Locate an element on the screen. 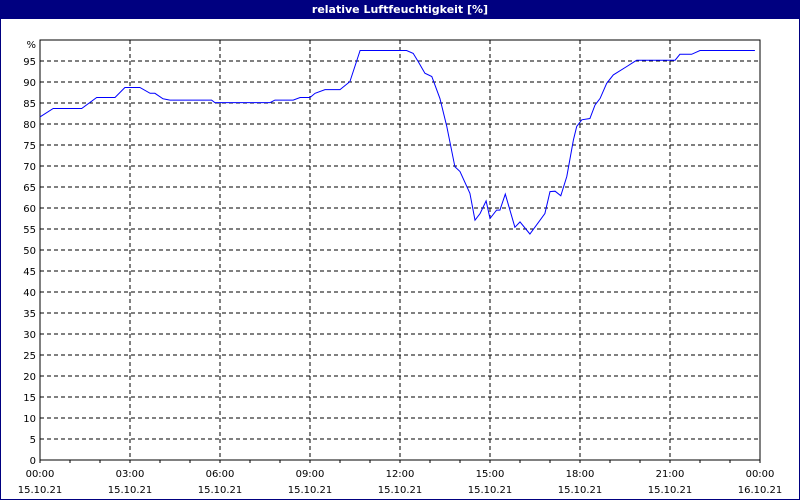  y-tick-label: 30 is located at coordinates (29, 335).